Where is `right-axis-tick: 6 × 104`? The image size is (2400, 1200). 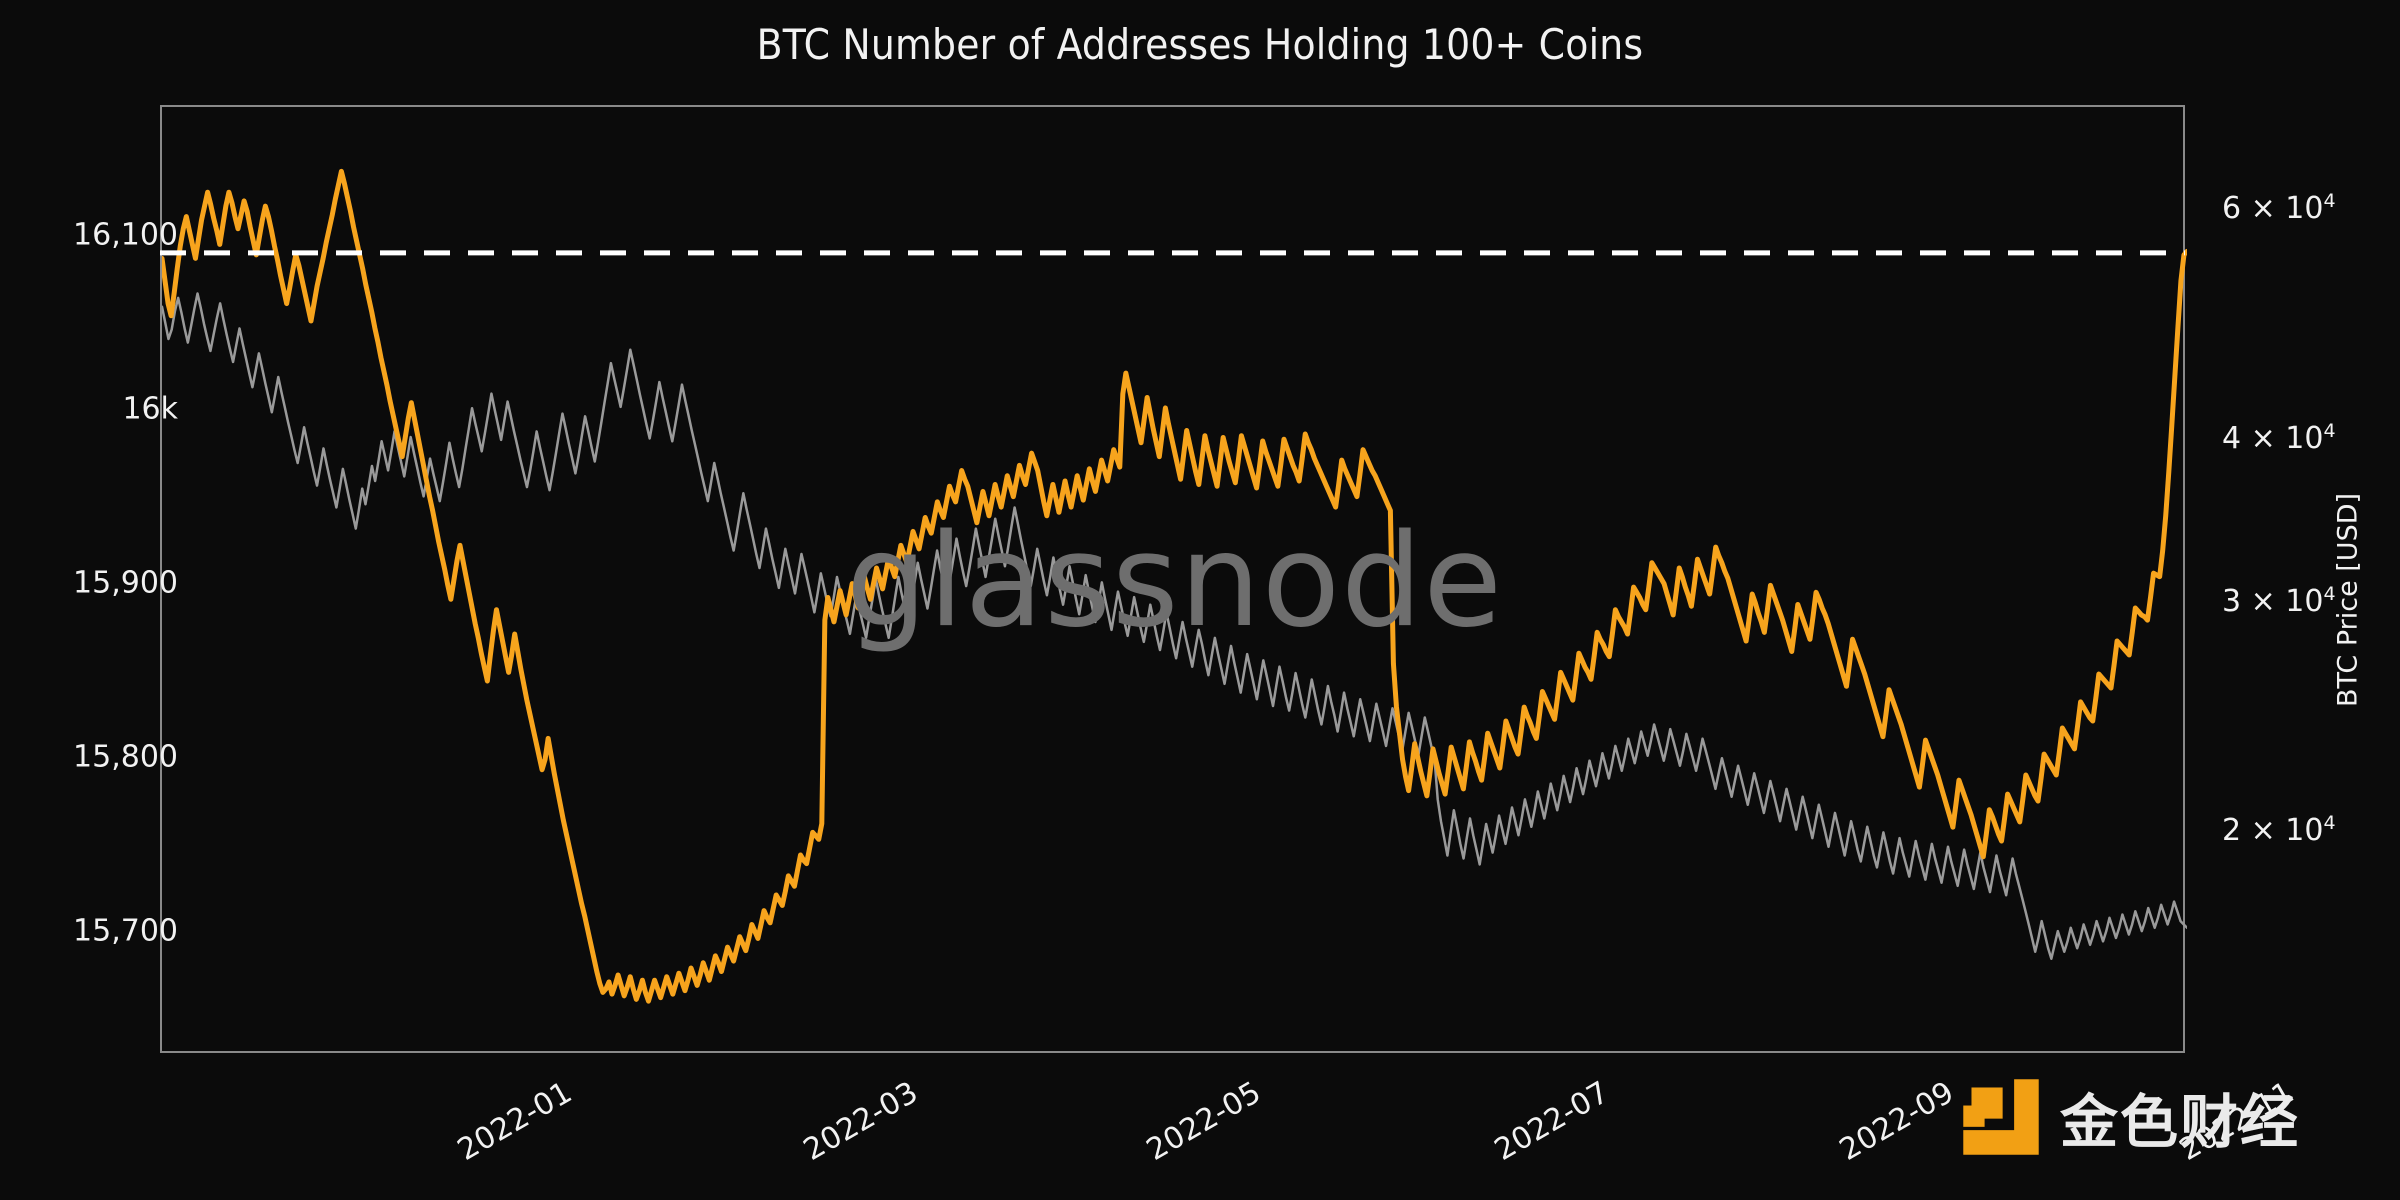 right-axis-tick: 6 × 104 is located at coordinates (2279, 208).